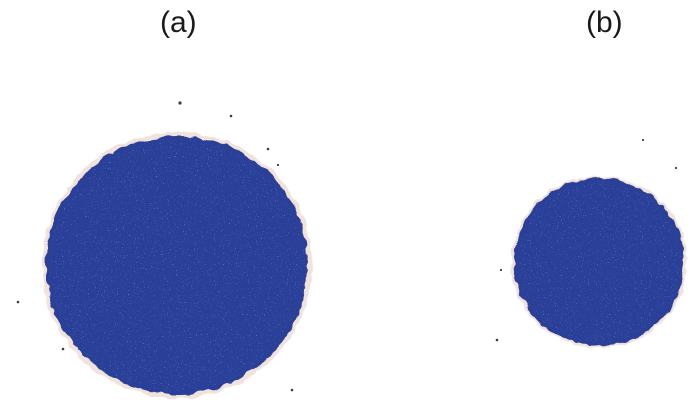  What do you see at coordinates (178, 22) in the screenshot?
I see `panel-a-label: (a)` at bounding box center [178, 22].